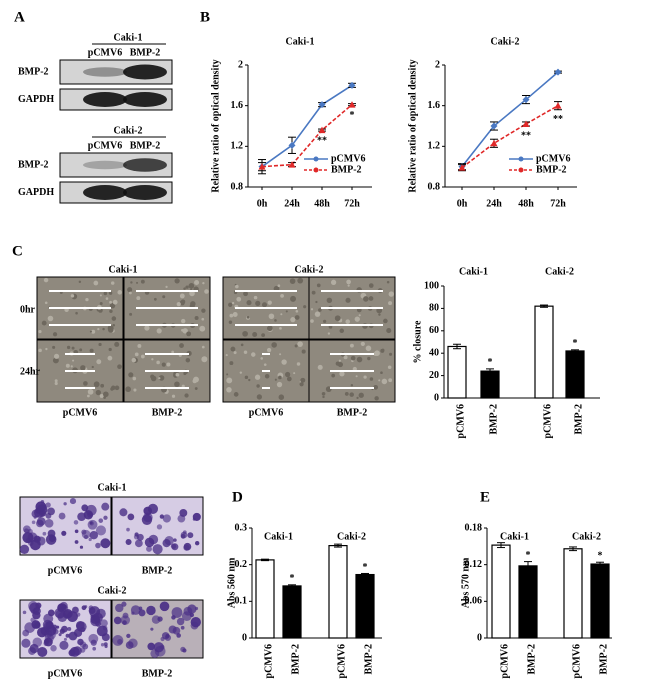  What do you see at coordinates (553, 158) in the screenshot?
I see `legend-label: pCMV6` at bounding box center [553, 158].